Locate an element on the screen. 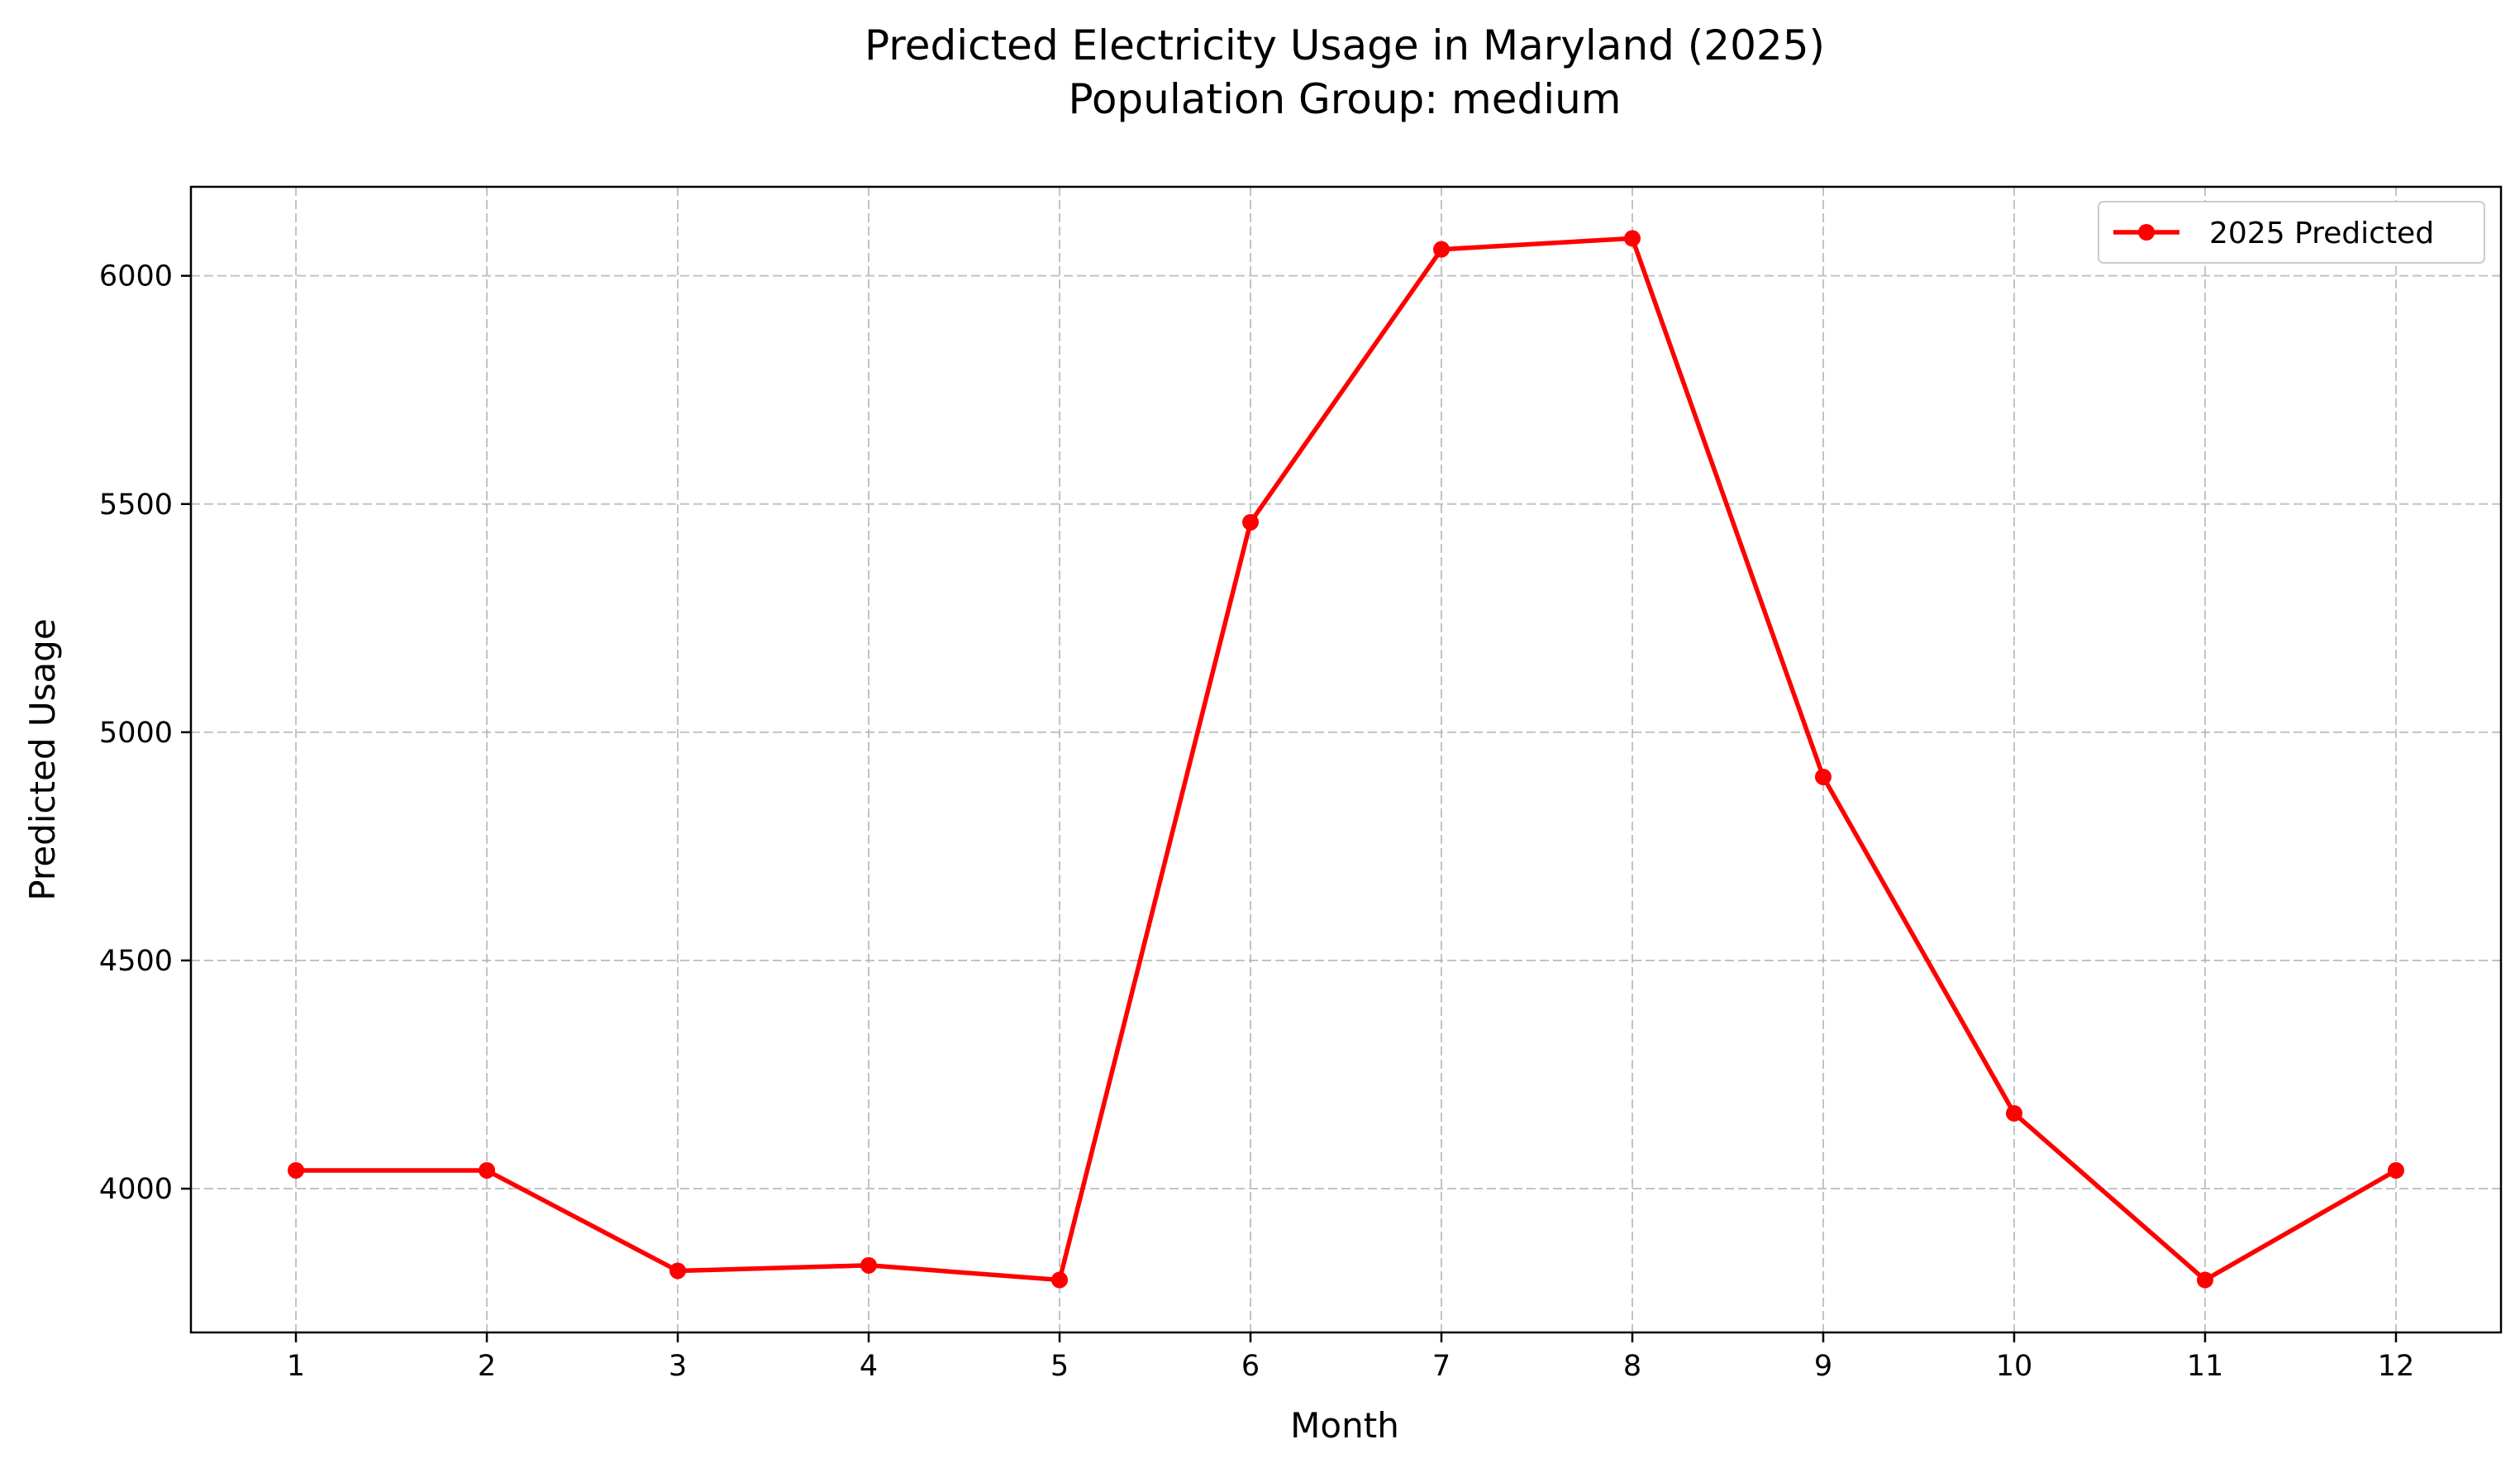  legend: 2025 Predicted is located at coordinates (2291, 233).